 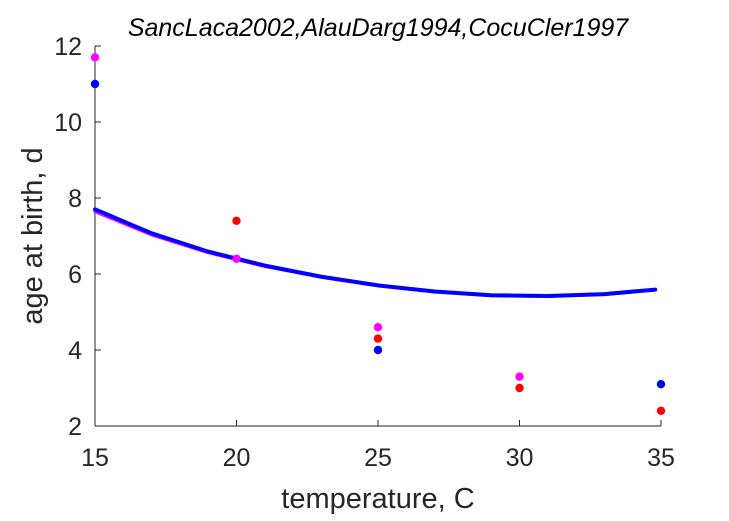 I want to click on x-ticks: 15 20 25 30 35, so click(x=378, y=446).